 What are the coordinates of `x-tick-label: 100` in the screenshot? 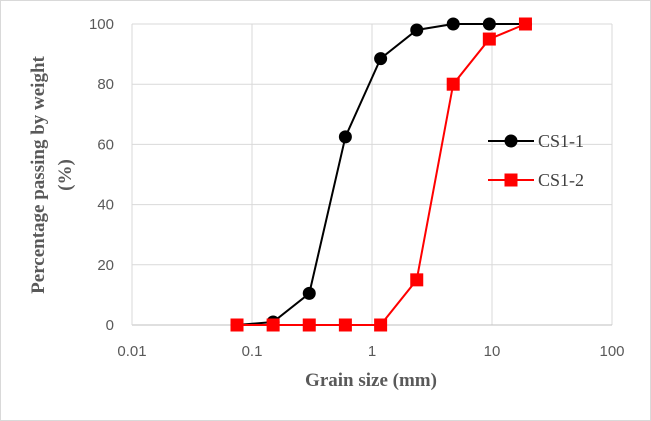 It's located at (611, 351).